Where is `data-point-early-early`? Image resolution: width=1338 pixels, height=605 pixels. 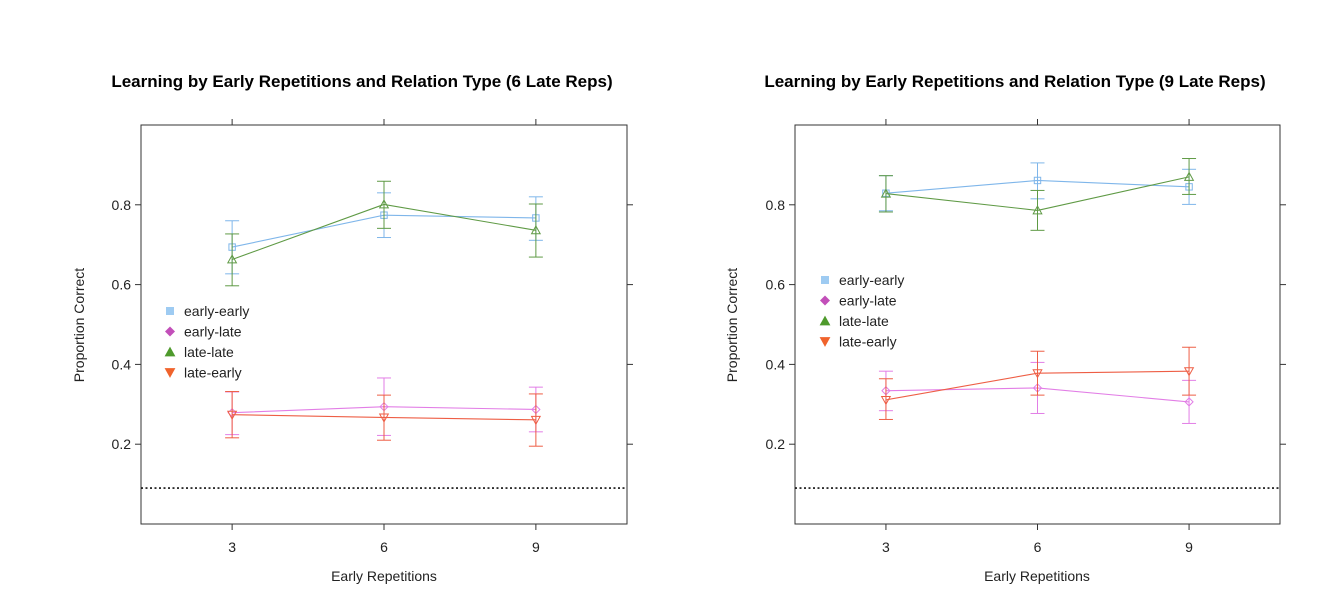
data-point-early-early is located at coordinates (1037, 180).